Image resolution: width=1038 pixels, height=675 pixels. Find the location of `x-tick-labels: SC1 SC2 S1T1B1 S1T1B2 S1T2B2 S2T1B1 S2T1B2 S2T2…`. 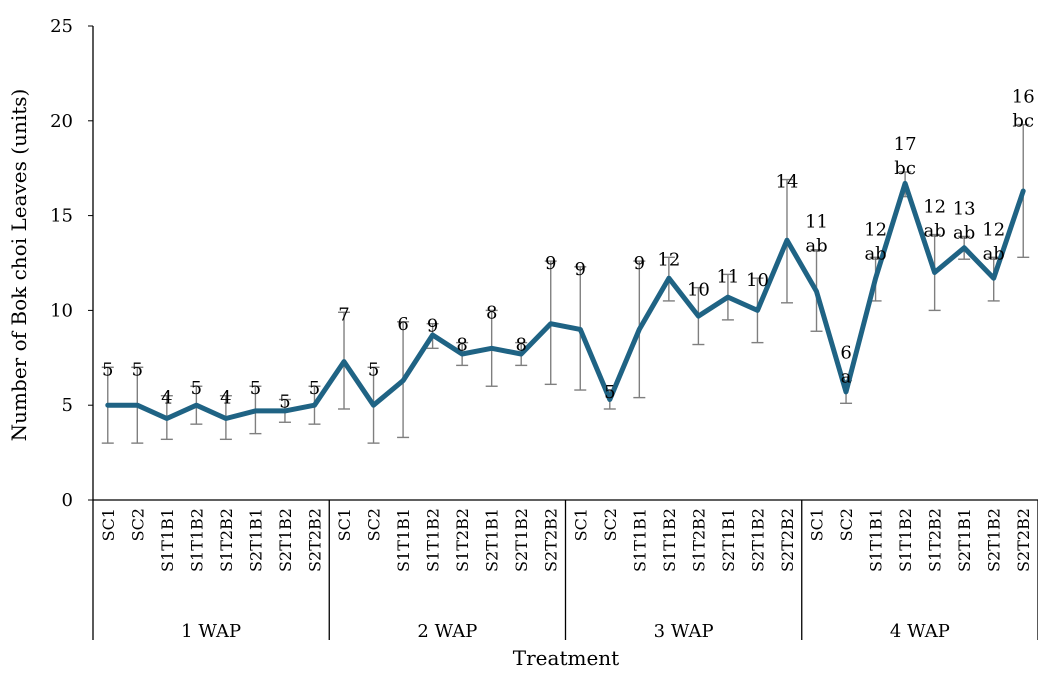

x-tick-labels: SC1 SC2 S1T1B1 S1T1B2 S1T2B2 S2T1B1 S2T1B2 S2T2… is located at coordinates (566, 540).